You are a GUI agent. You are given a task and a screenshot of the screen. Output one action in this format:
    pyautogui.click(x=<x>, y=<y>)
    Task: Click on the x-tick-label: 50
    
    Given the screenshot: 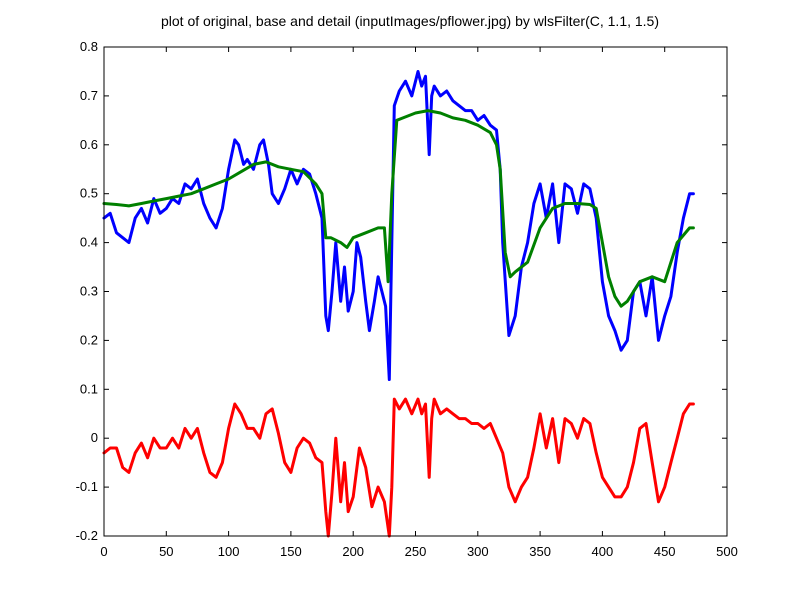 What is the action you would take?
    pyautogui.click(x=166, y=551)
    